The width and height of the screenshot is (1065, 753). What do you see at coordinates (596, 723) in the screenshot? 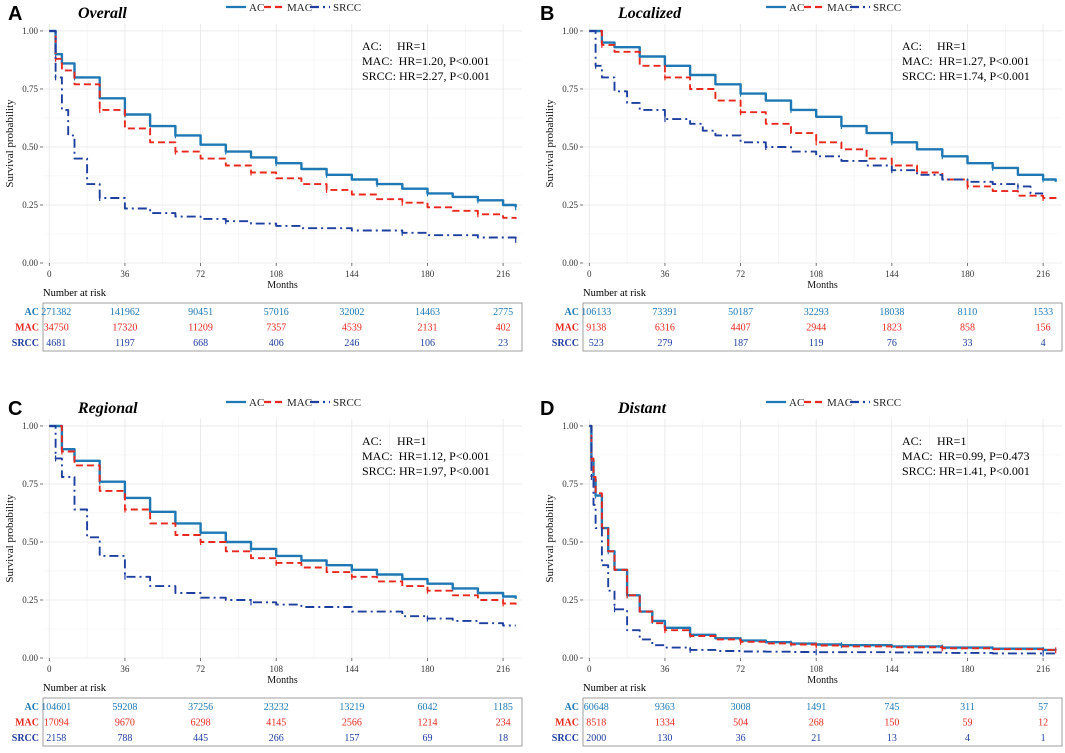
I see `risk-count-mac: 8518` at bounding box center [596, 723].